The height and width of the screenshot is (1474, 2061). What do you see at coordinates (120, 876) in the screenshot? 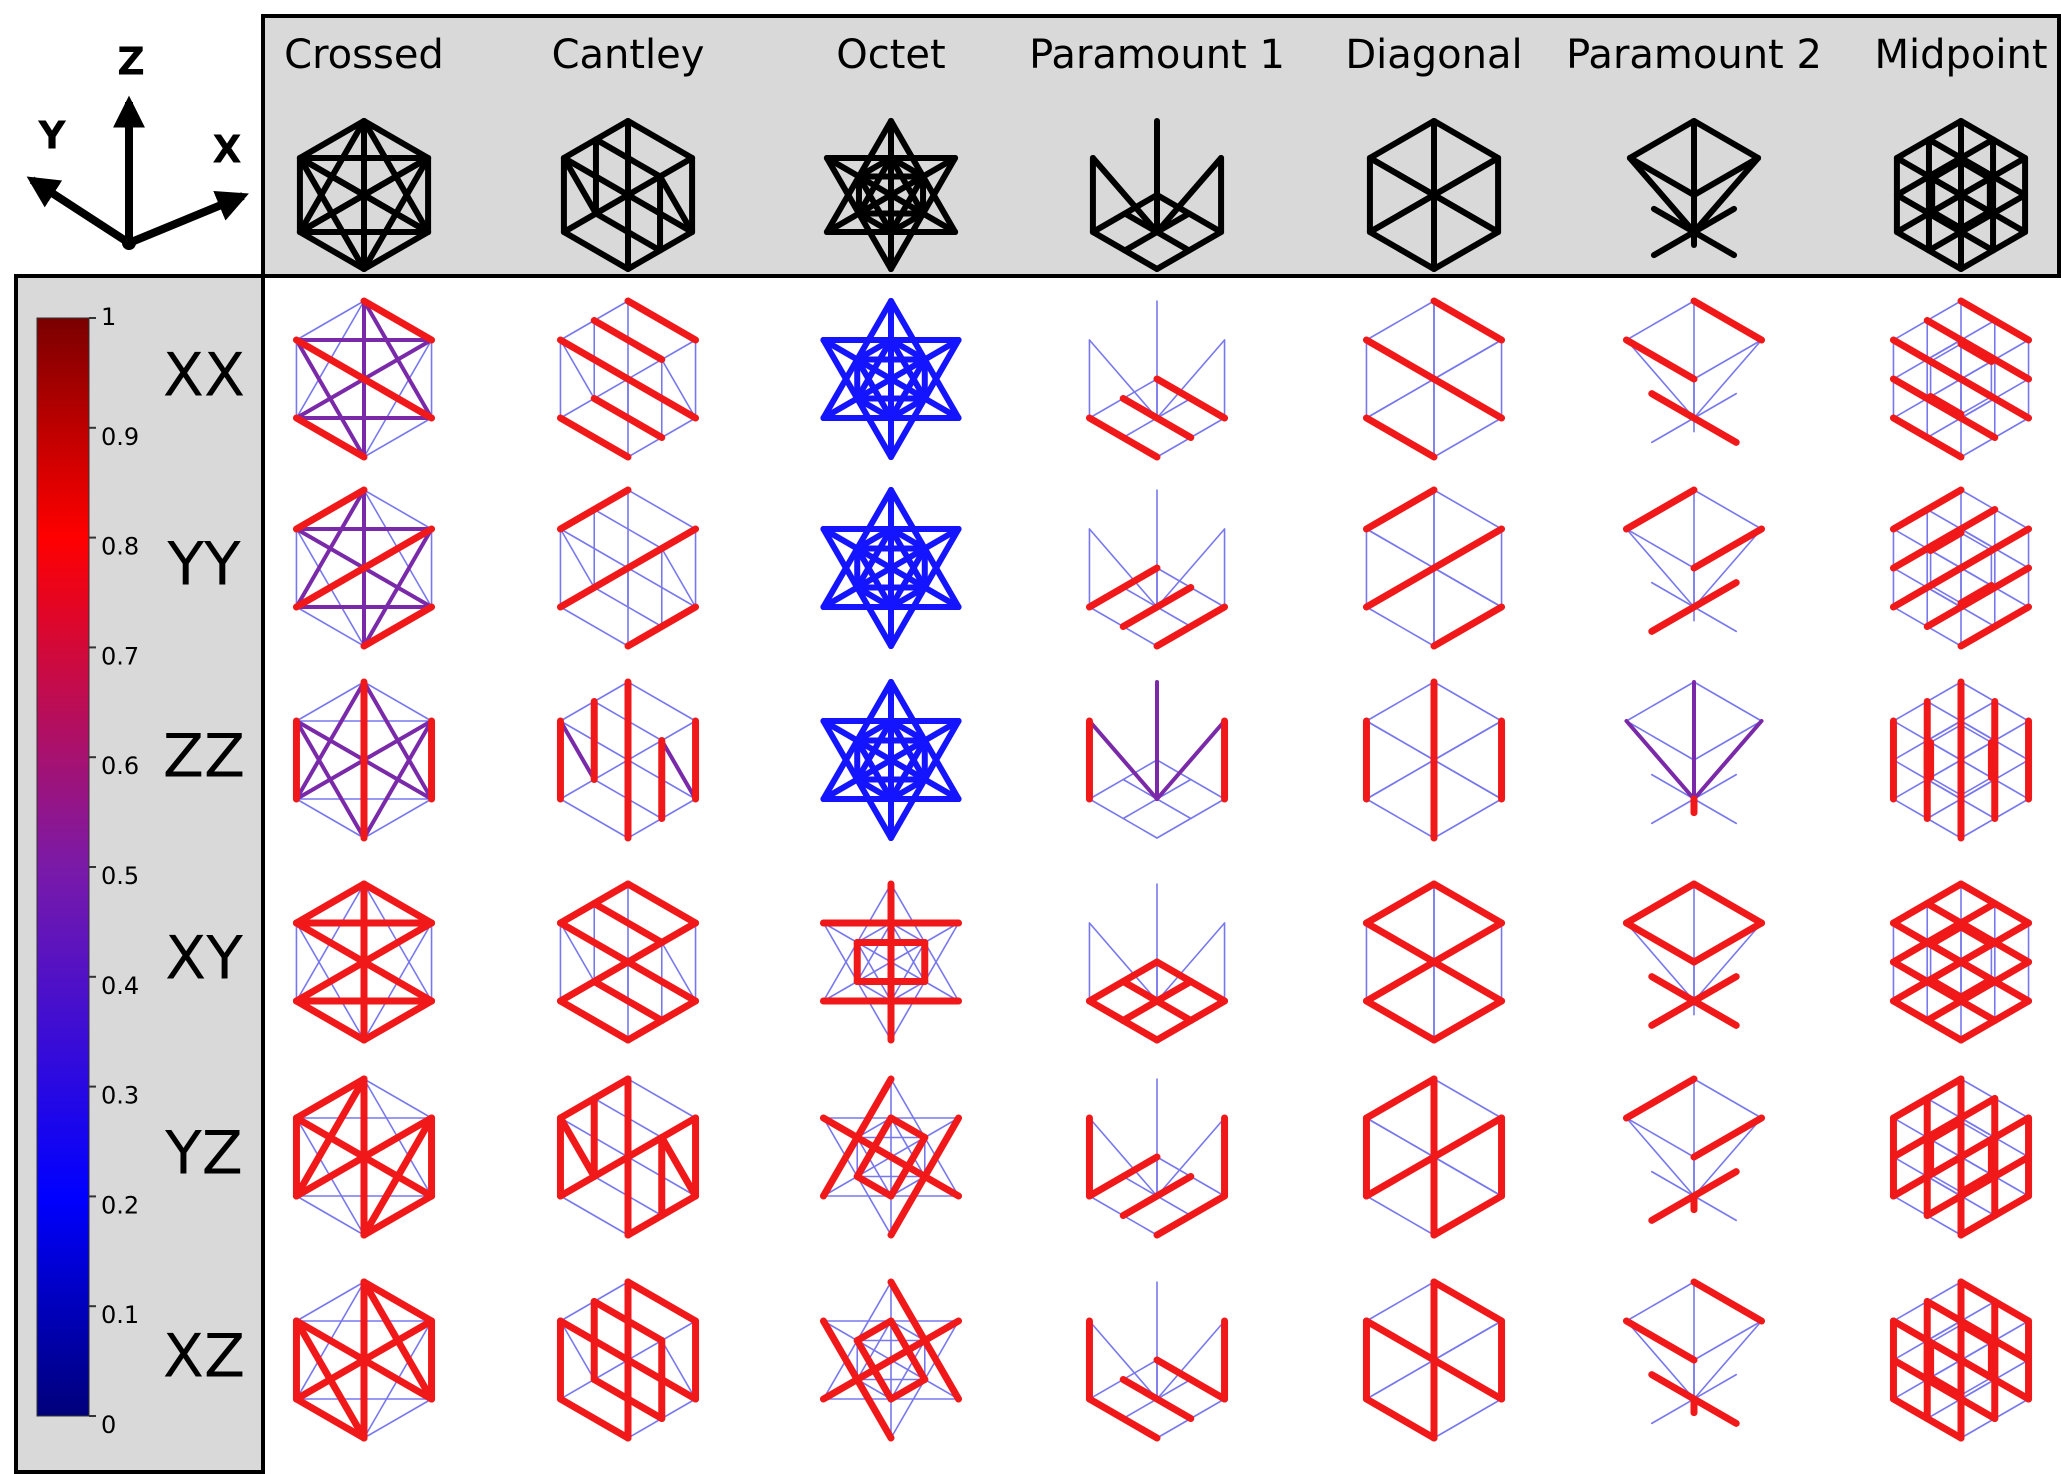
I see `colorbar-tick-label: 0.5` at bounding box center [120, 876].